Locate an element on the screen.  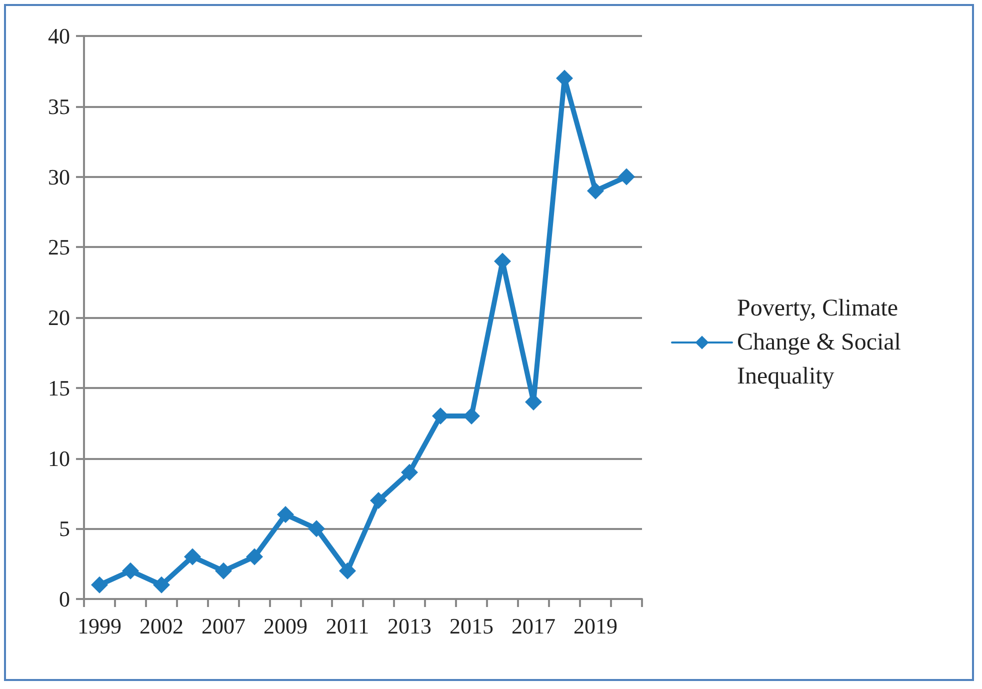
y-tick-label: 20 is located at coordinates (59, 317).